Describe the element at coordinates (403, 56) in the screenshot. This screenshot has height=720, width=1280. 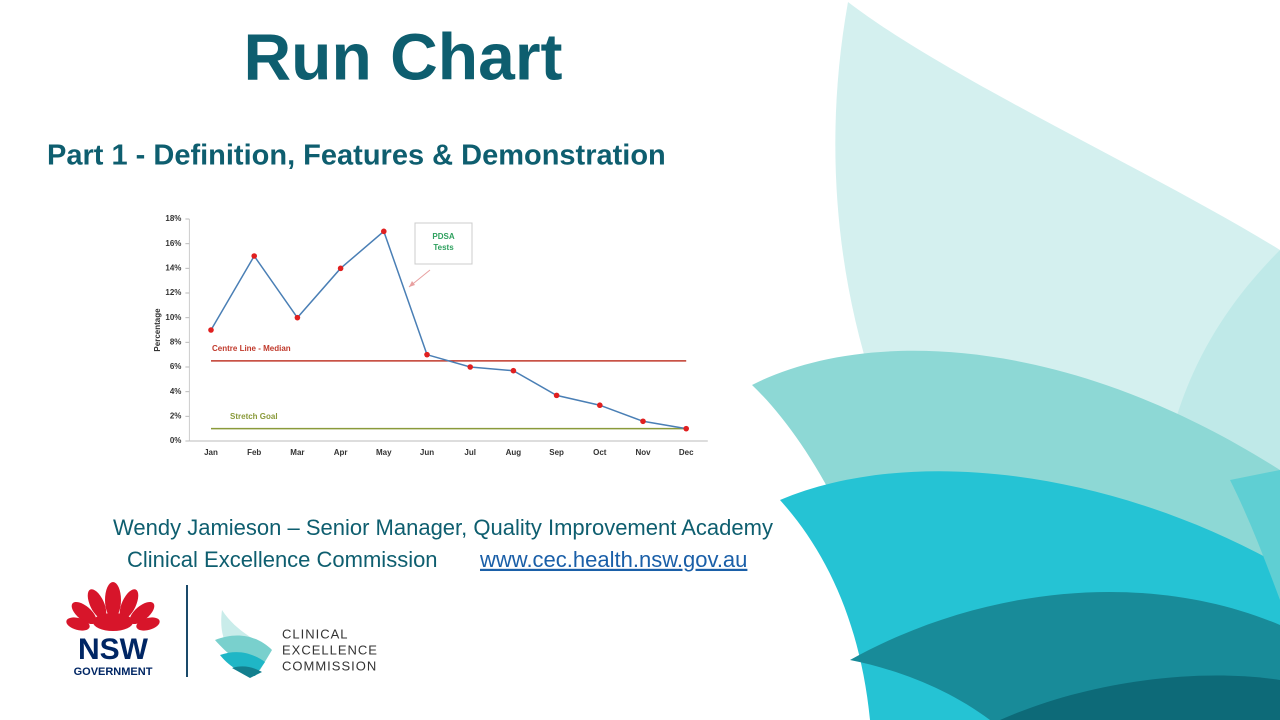
I see `title: Run Chart` at that location.